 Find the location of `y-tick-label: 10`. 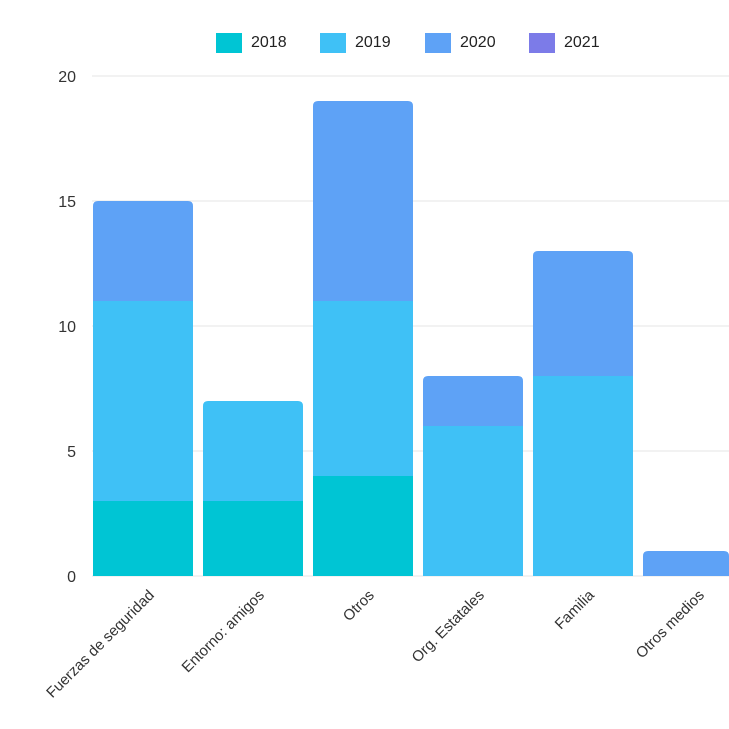

y-tick-label: 10 is located at coordinates (67, 327).